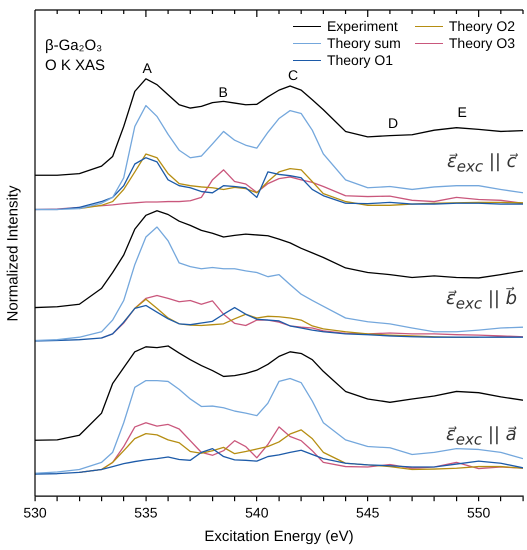 The height and width of the screenshot is (550, 527). What do you see at coordinates (293, 75) in the screenshot?
I see `annotation: C` at bounding box center [293, 75].